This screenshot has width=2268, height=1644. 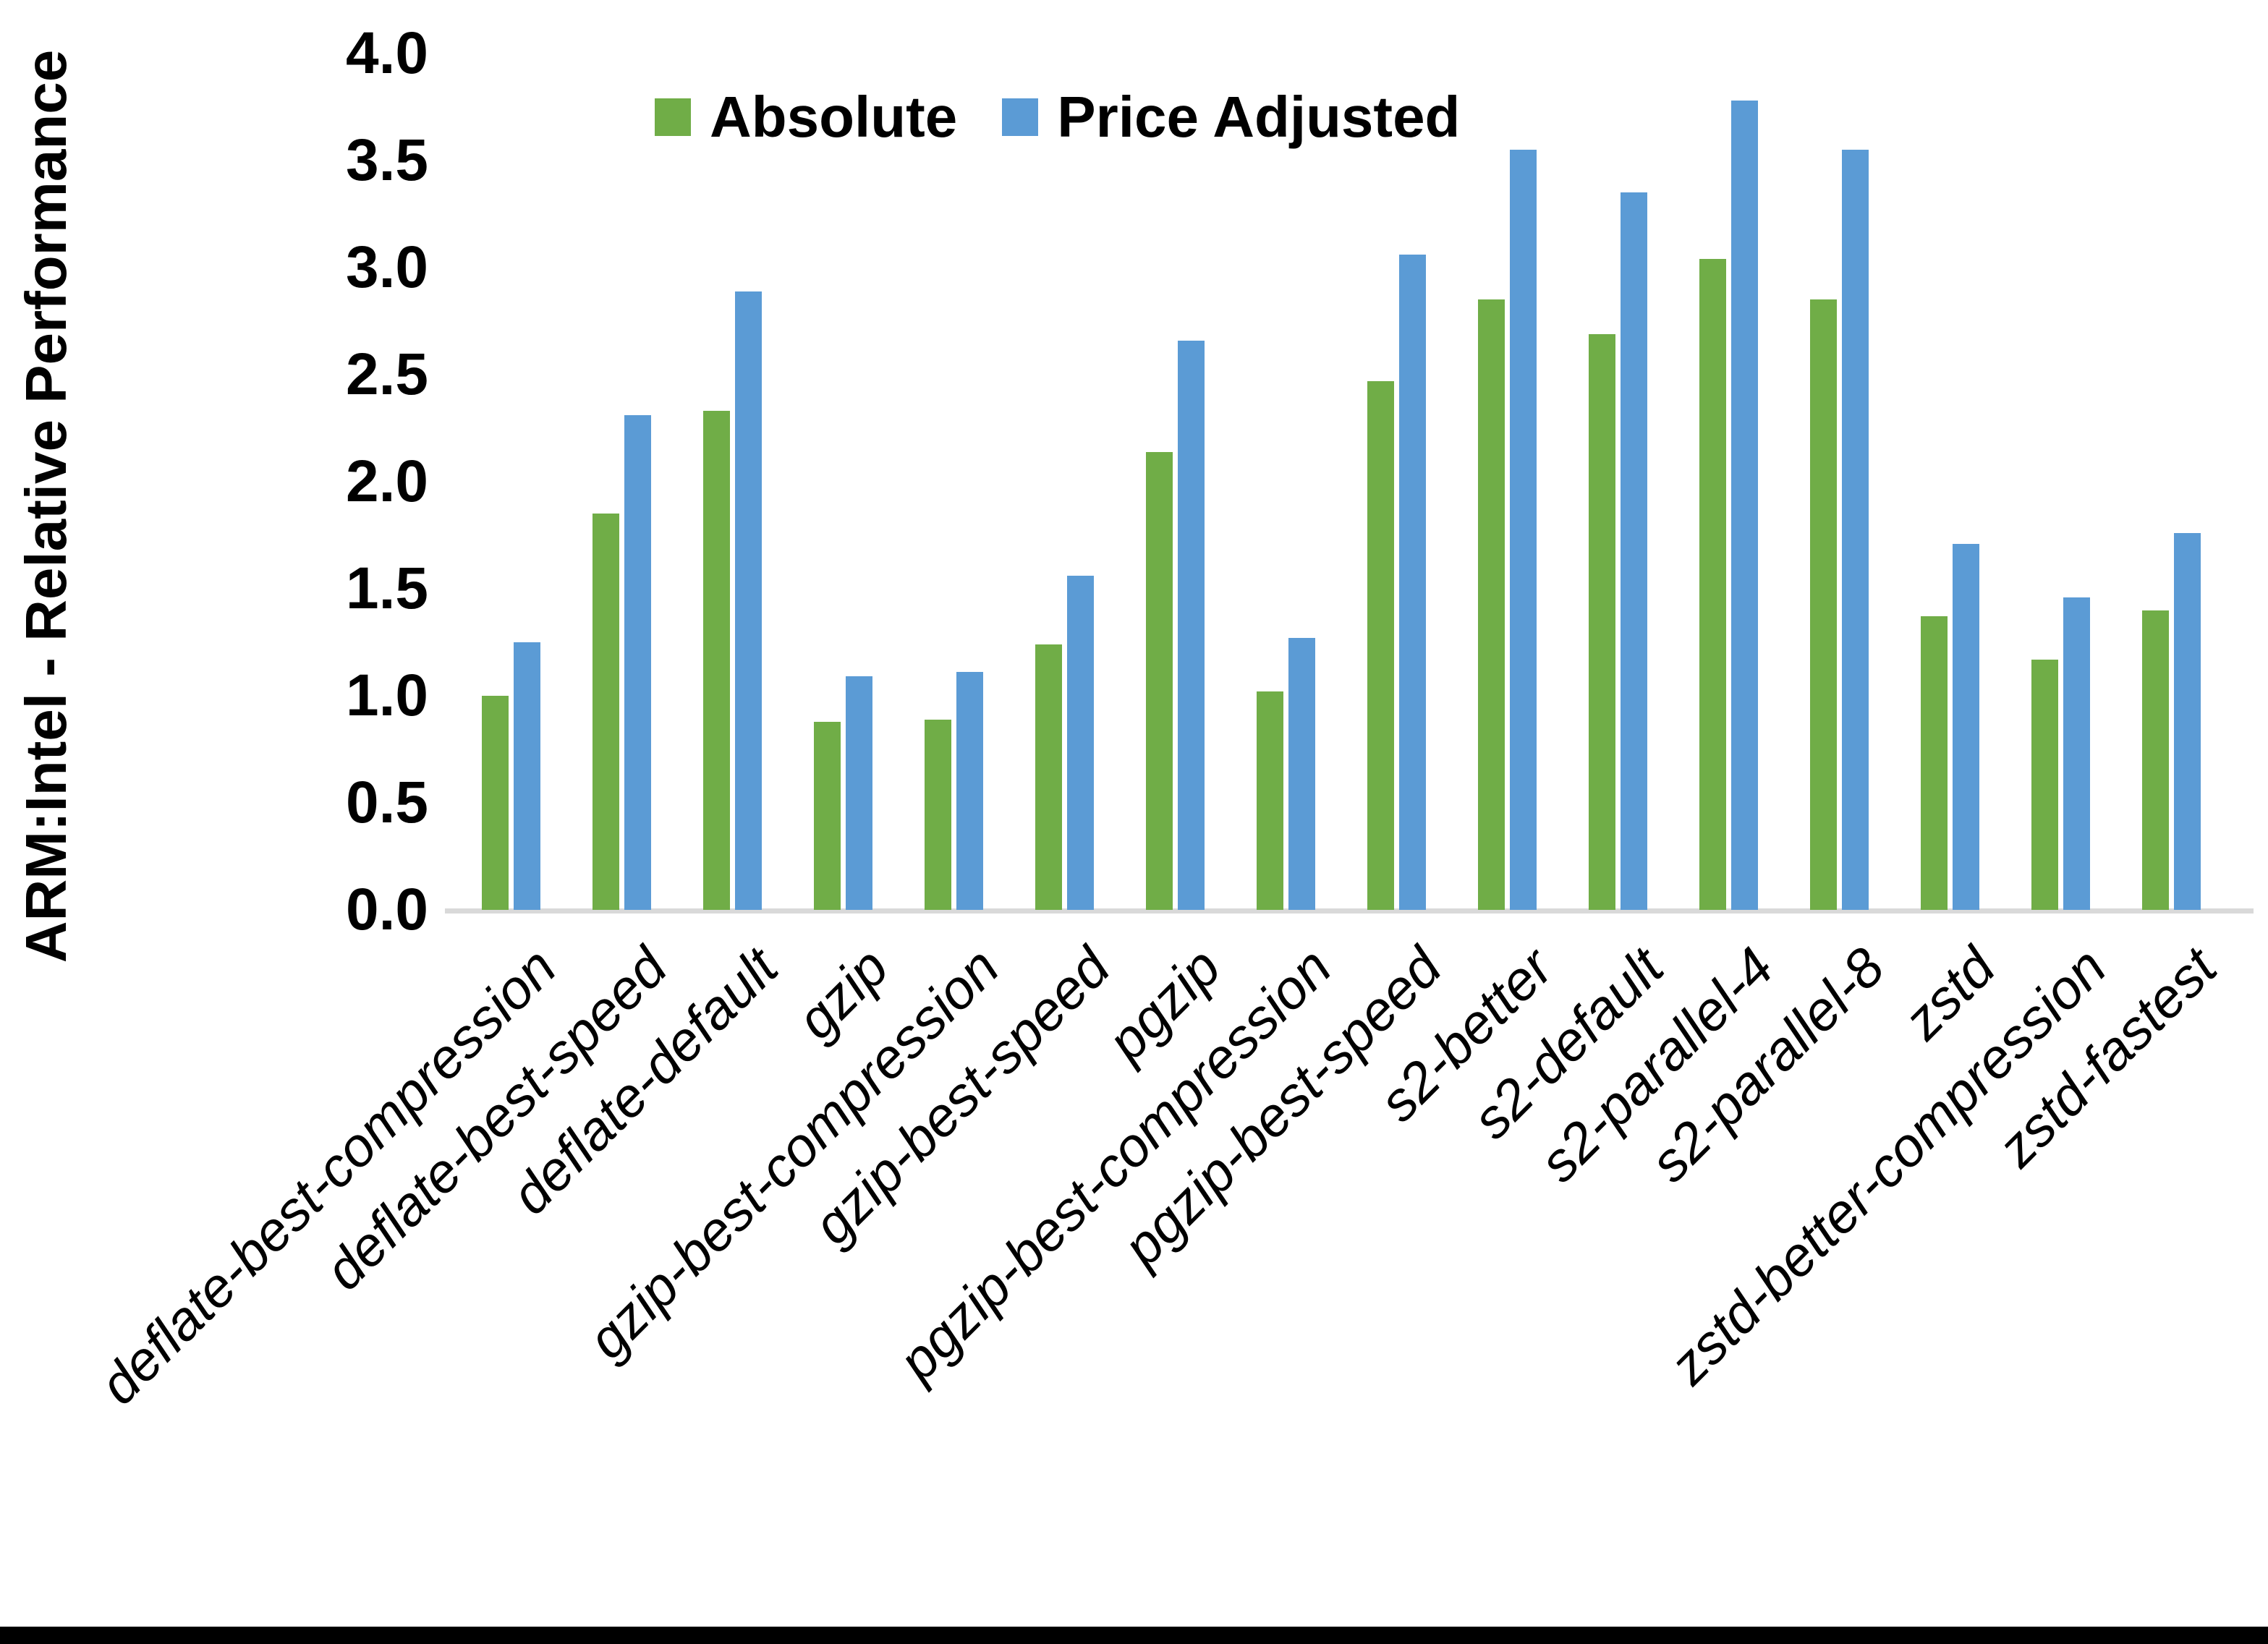 I want to click on bar-price-adjusted-s2-better, so click(x=1523, y=530).